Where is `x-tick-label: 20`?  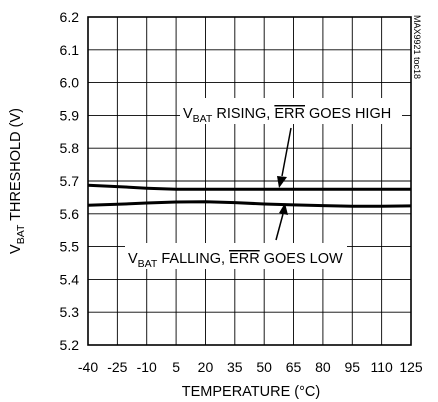
x-tick-label: 20 is located at coordinates (206, 367).